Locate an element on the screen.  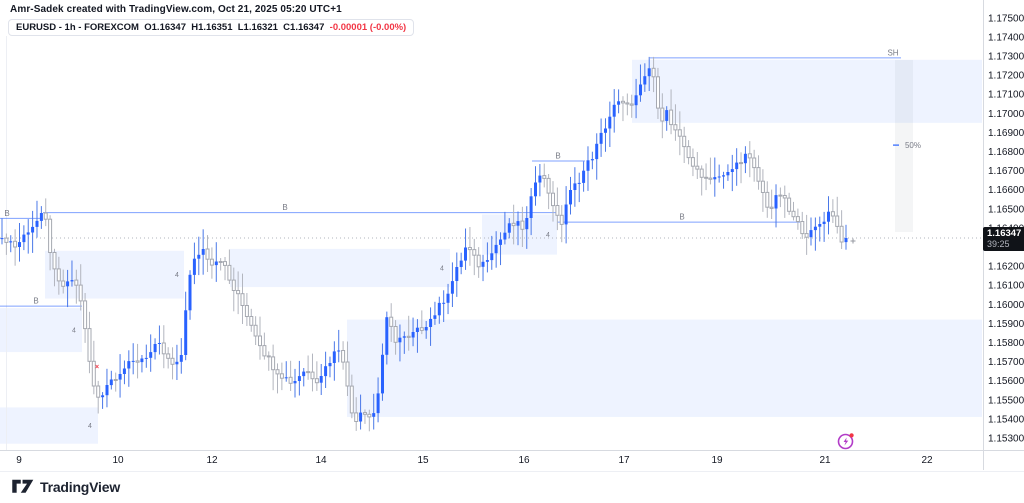
time-axis-label: 12 is located at coordinates (212, 460).